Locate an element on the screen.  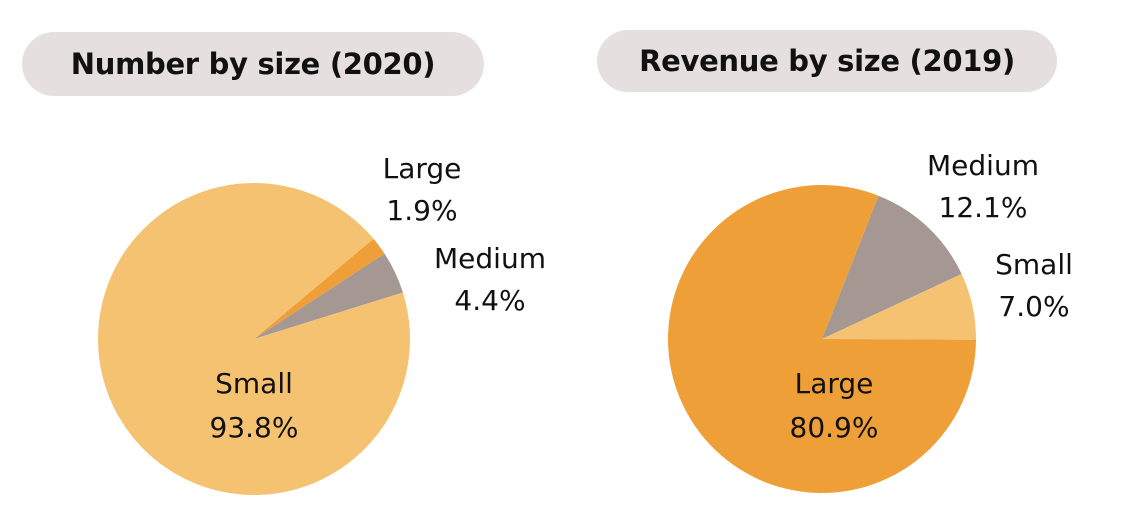
pie-slice-large is located at coordinates (319, 288).